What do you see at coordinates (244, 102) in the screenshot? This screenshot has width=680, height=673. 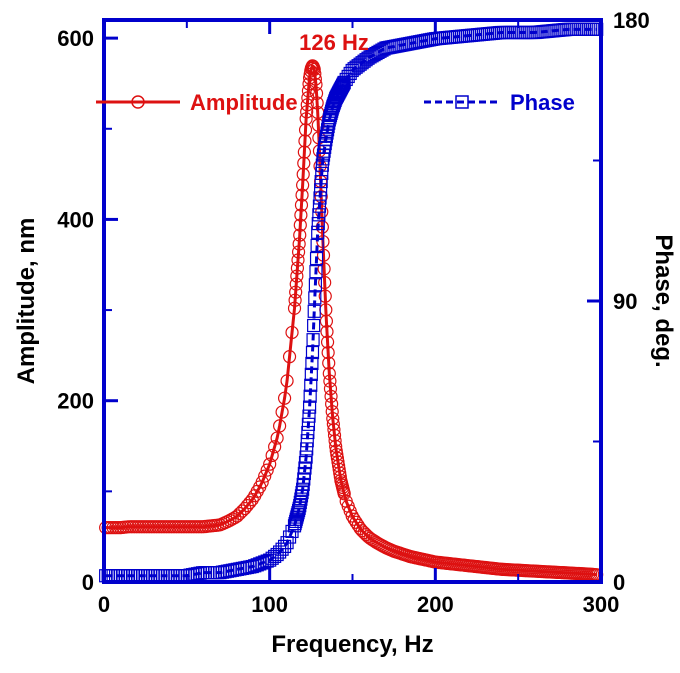 I see `legend-amplitude-label: Amplitude` at bounding box center [244, 102].